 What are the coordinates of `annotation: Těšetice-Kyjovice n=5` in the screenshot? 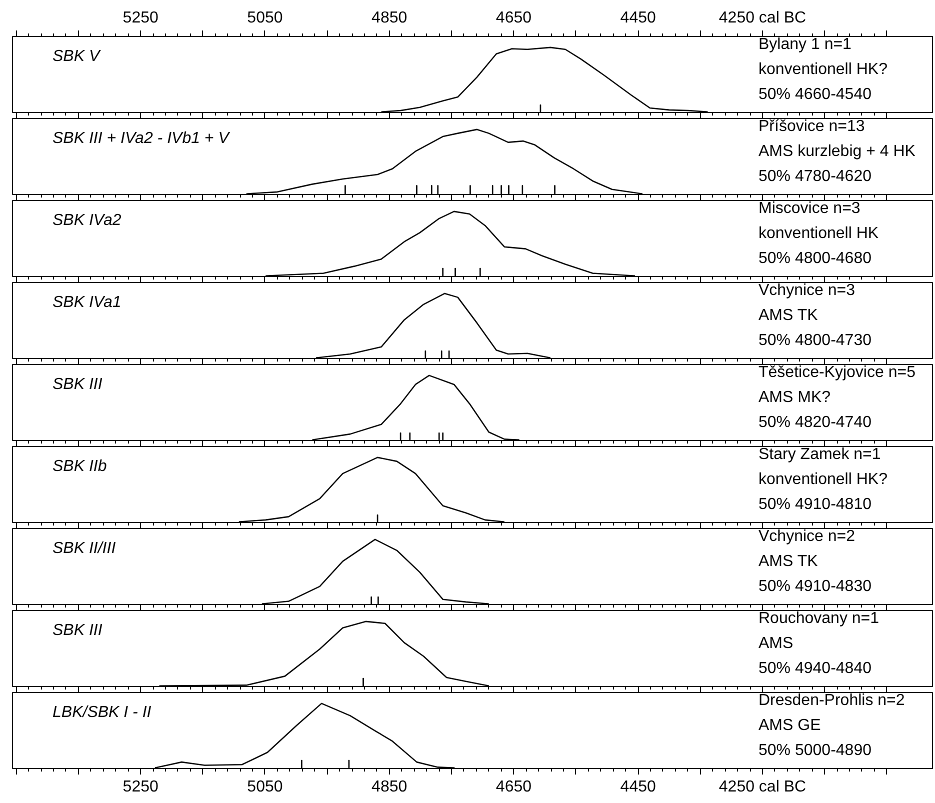 It's located at (837, 372).